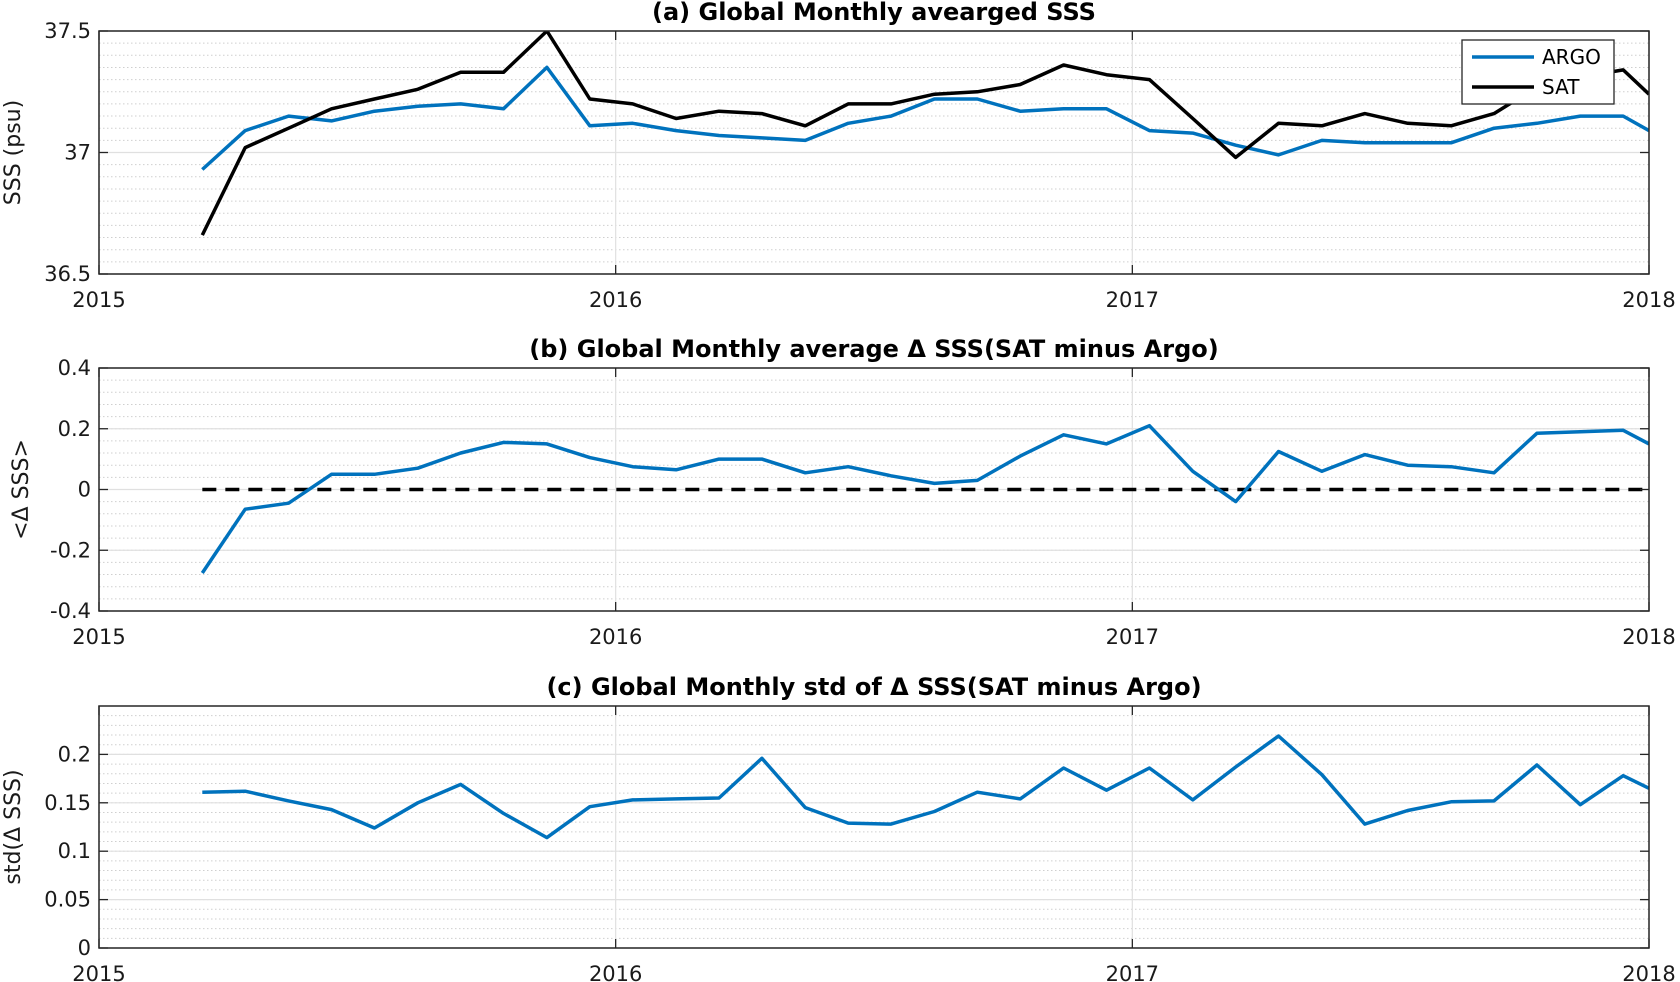 The width and height of the screenshot is (1680, 982). I want to click on legend-box, so click(1538, 72).